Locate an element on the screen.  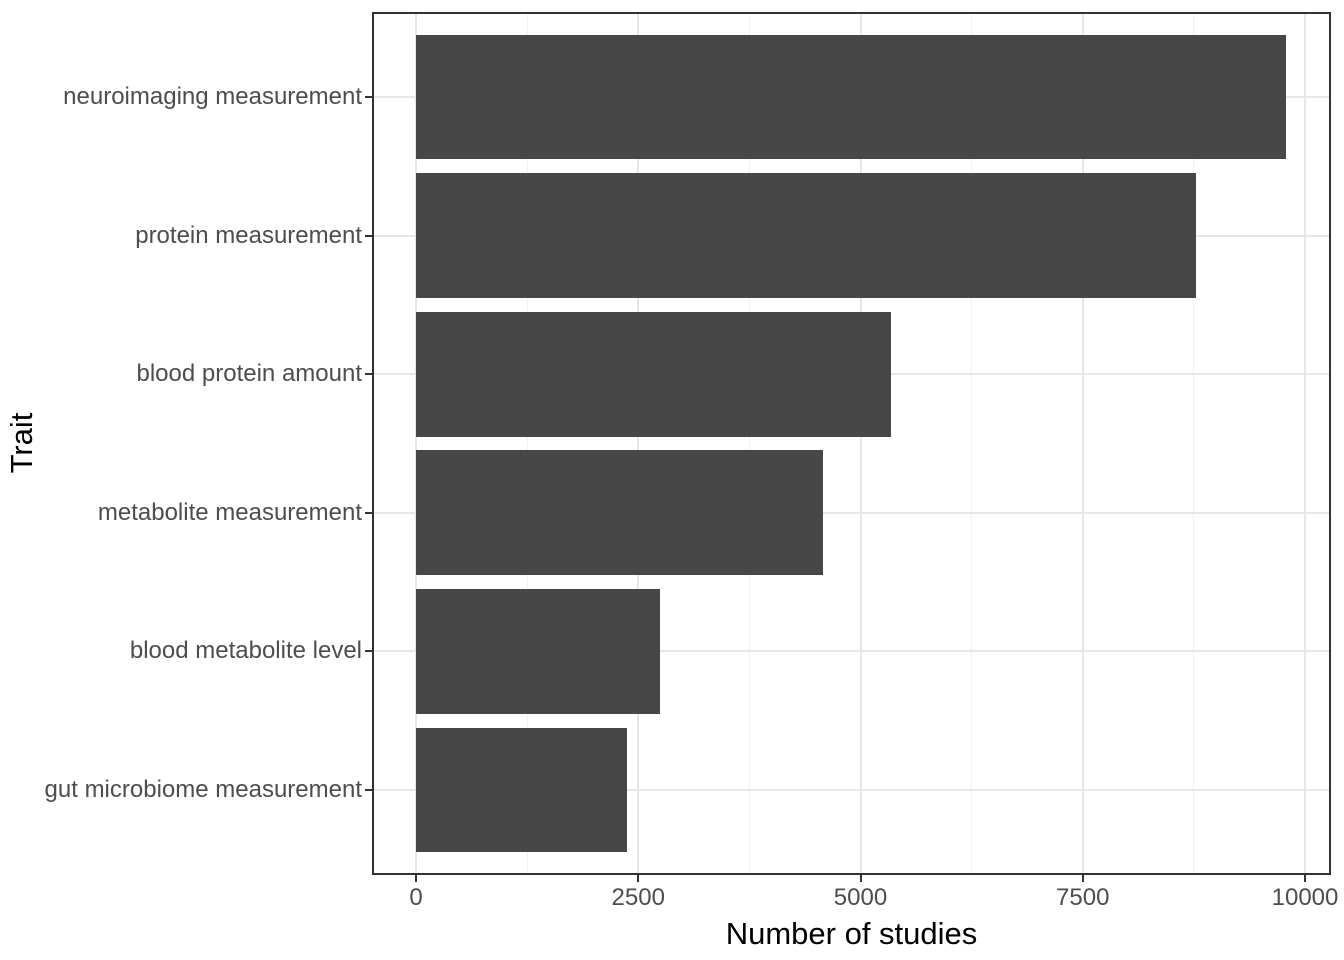
bar-protein-measurement is located at coordinates (806, 236).